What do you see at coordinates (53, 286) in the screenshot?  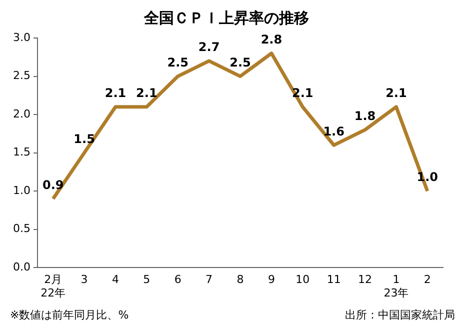 I see `x-tick-label: 2月 22年` at bounding box center [53, 286].